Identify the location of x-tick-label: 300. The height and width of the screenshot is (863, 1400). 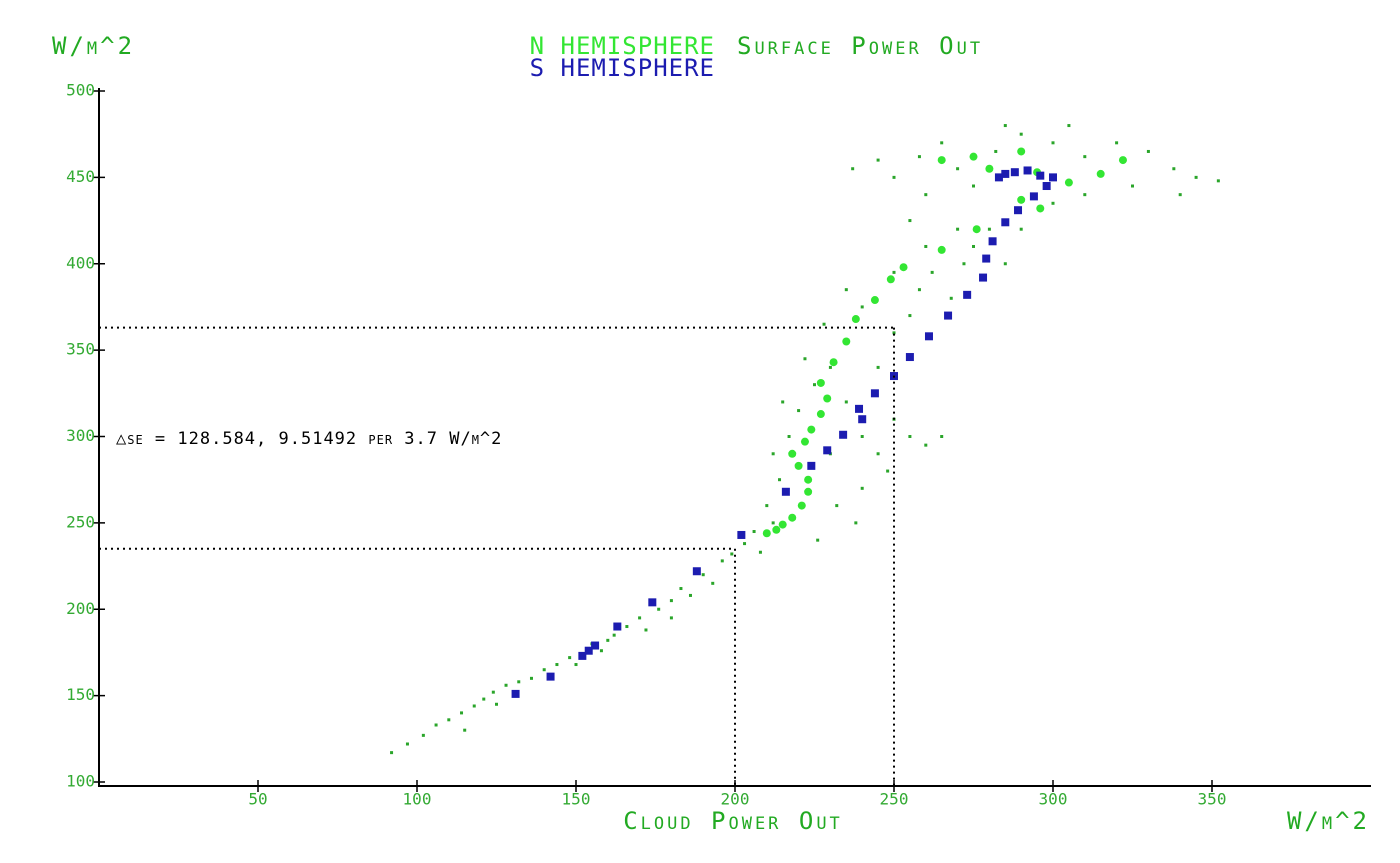
(1053, 799).